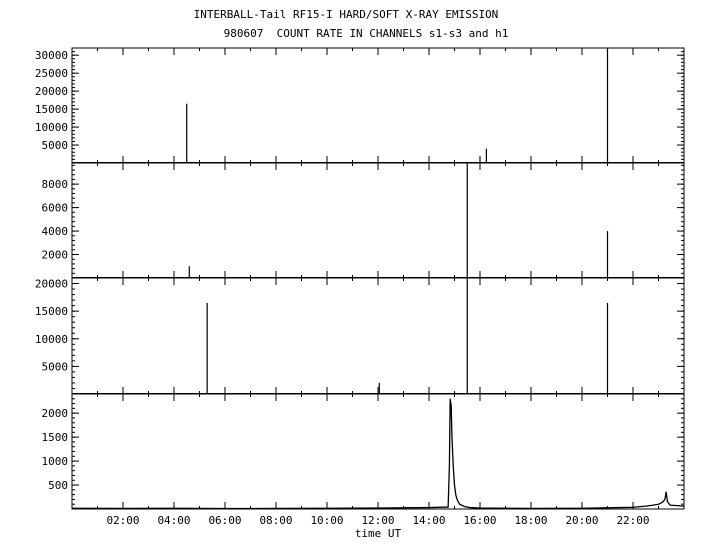 Image resolution: width=720 pixels, height=550 pixels. I want to click on x-tick-label: 12:00, so click(377, 520).